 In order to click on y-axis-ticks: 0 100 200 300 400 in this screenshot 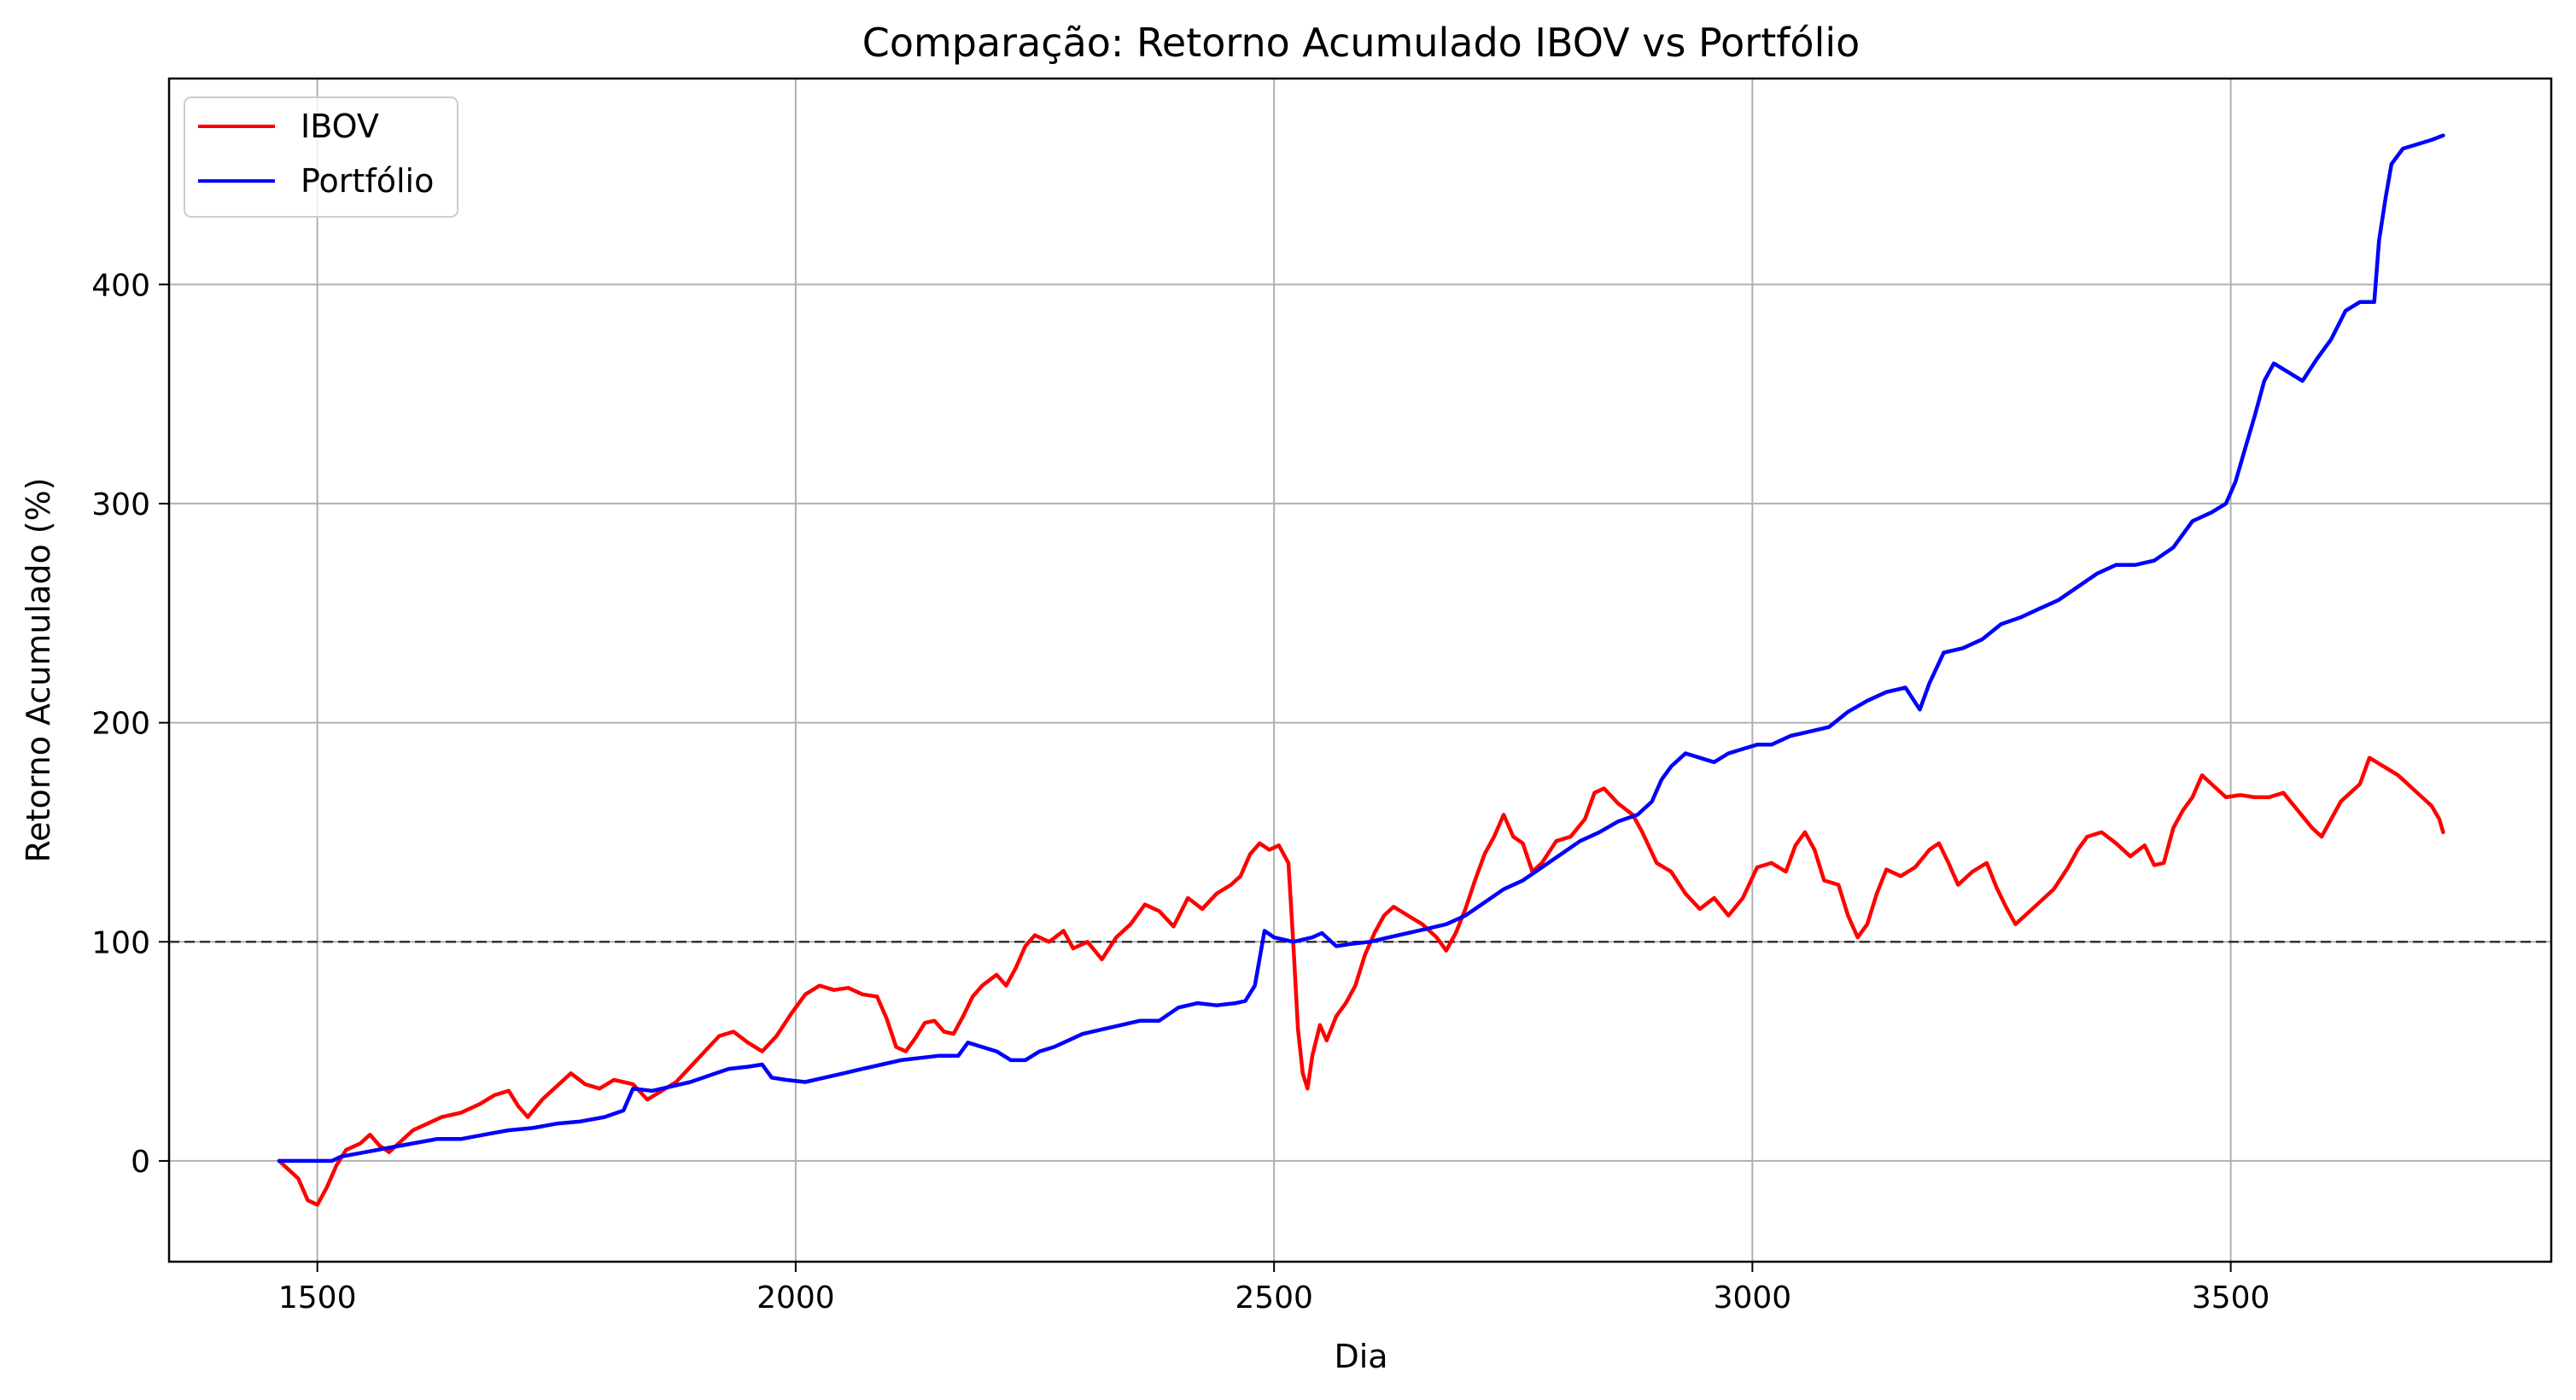, I will do `click(130, 724)`.